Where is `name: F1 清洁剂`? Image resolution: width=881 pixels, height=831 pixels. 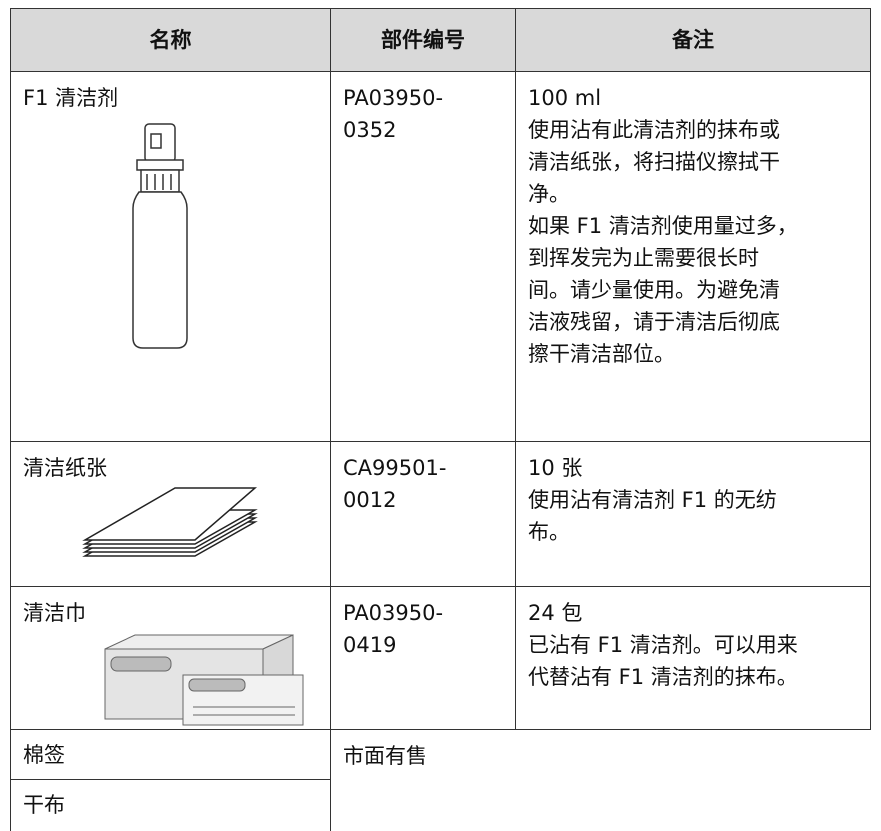
name: F1 清洁剂 is located at coordinates (71, 98).